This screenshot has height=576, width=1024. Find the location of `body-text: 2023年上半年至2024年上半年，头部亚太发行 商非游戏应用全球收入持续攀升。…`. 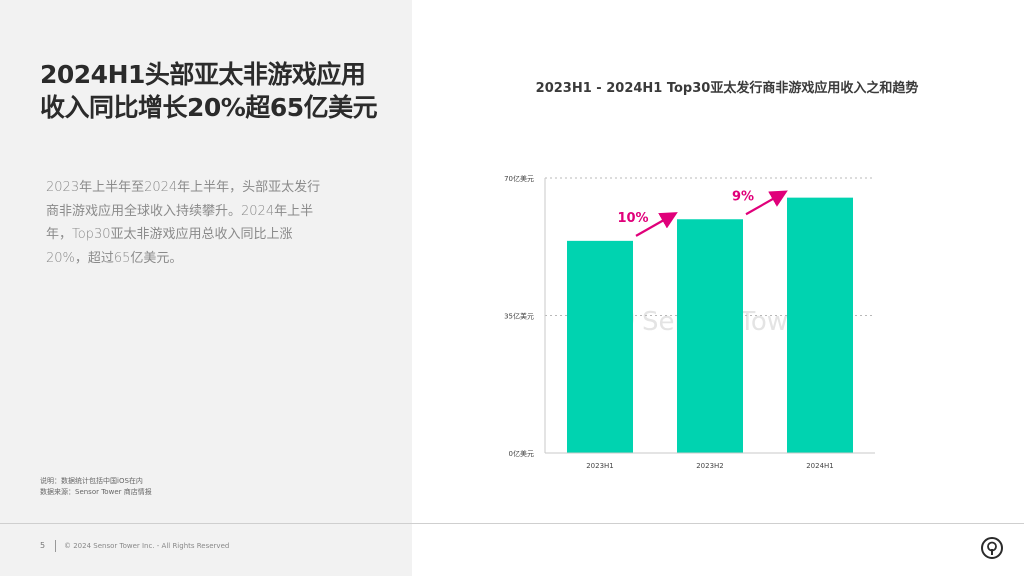

body-text: 2023年上半年至2024年上半年，头部亚太发行 商非游戏应用全球收入持续攀升。… is located at coordinates (201, 223).